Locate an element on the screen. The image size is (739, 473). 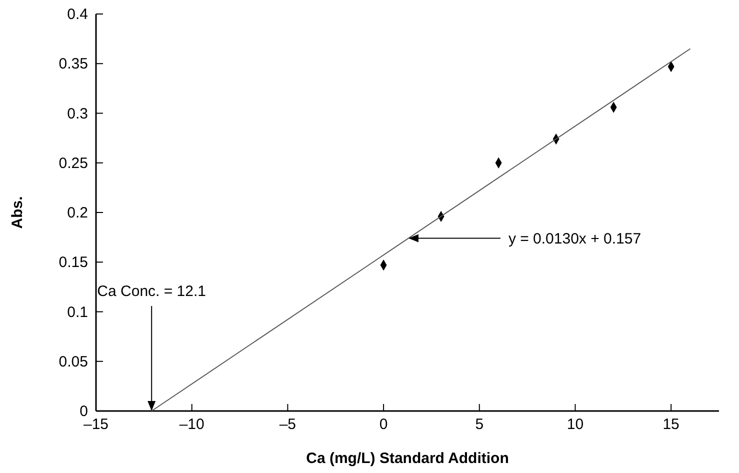
y-tick-label: 0.1 is located at coordinates (77, 312).